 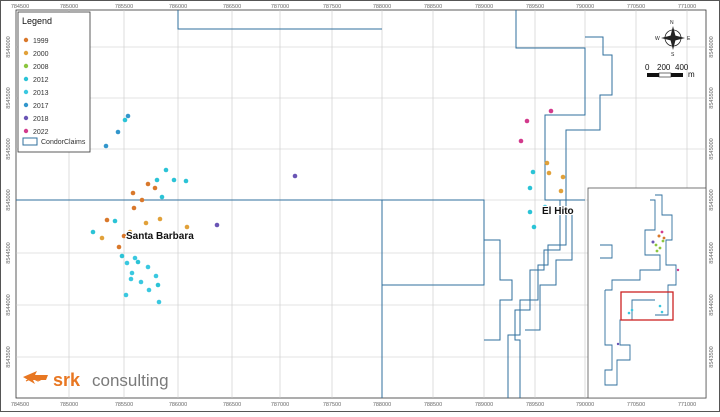 I want to click on x-tick-top: 788000, so click(x=382, y=7).